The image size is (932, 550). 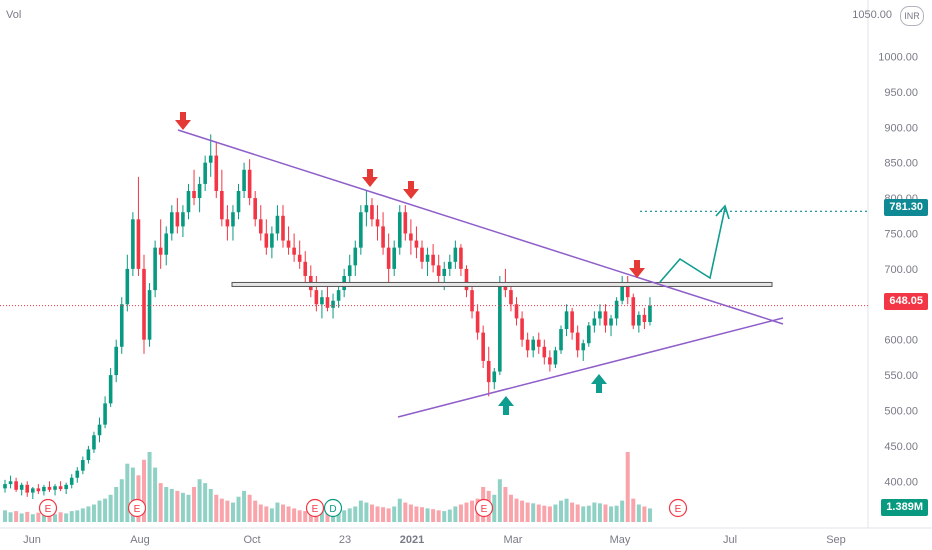 What do you see at coordinates (637, 269) in the screenshot?
I see `sell-arrow-icon` at bounding box center [637, 269].